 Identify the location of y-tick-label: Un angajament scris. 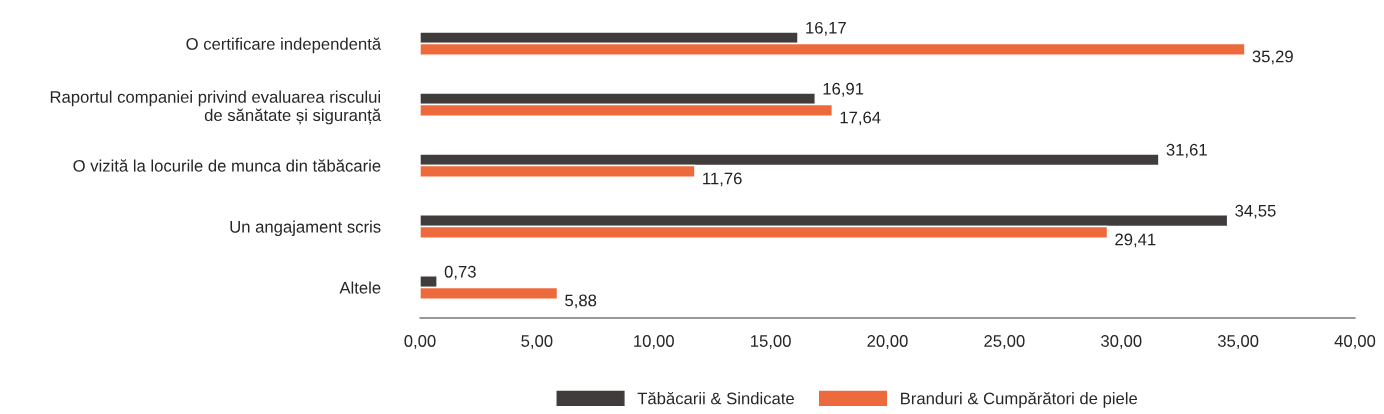
(305, 228).